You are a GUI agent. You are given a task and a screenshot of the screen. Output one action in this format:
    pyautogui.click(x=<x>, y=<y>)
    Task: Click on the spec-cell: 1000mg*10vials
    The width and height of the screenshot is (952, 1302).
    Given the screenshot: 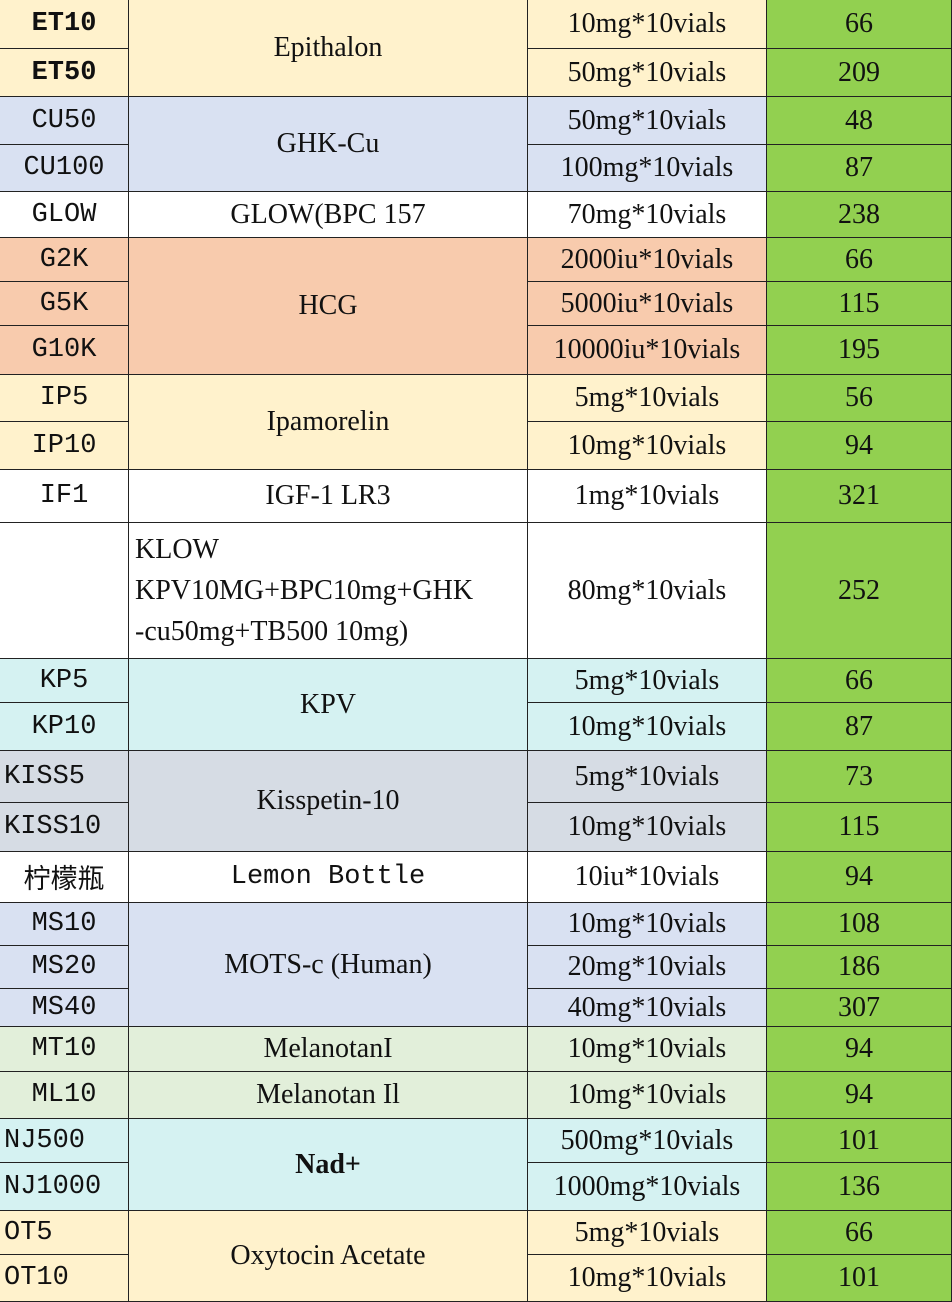 What is the action you would take?
    pyautogui.click(x=647, y=1187)
    